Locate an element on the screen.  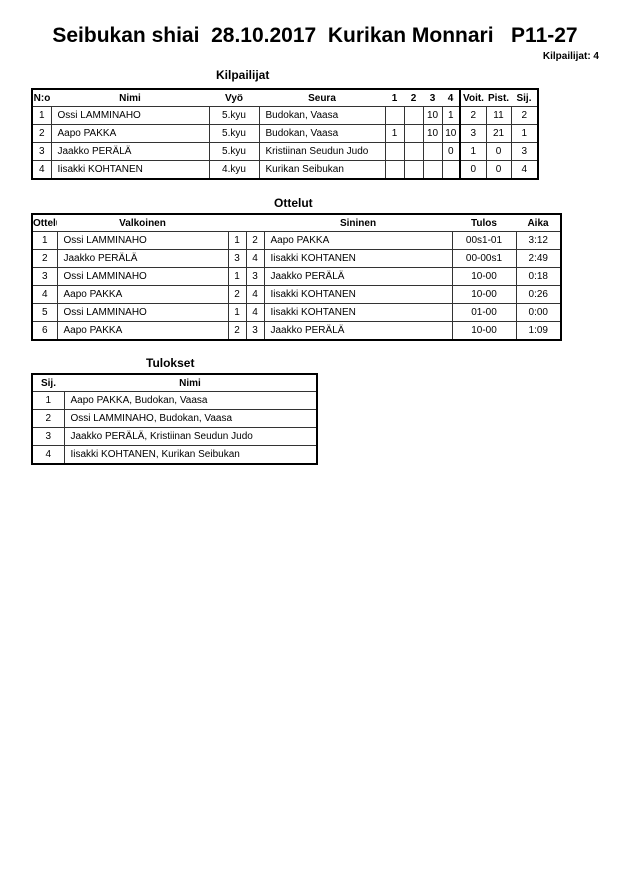
table-cell: 11 is located at coordinates (498, 115).